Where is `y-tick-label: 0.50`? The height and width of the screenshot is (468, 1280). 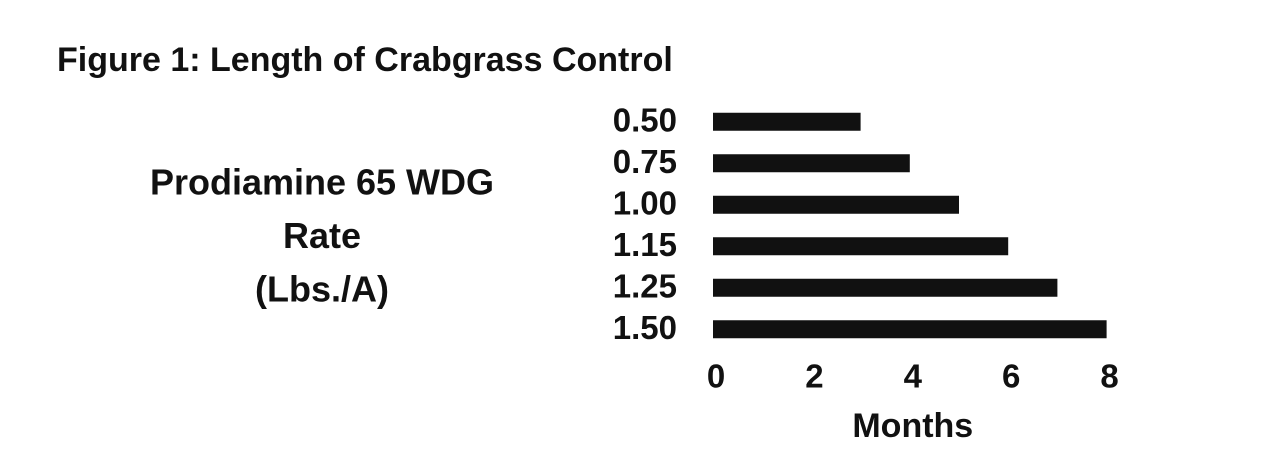
y-tick-label: 0.50 is located at coordinates (645, 119).